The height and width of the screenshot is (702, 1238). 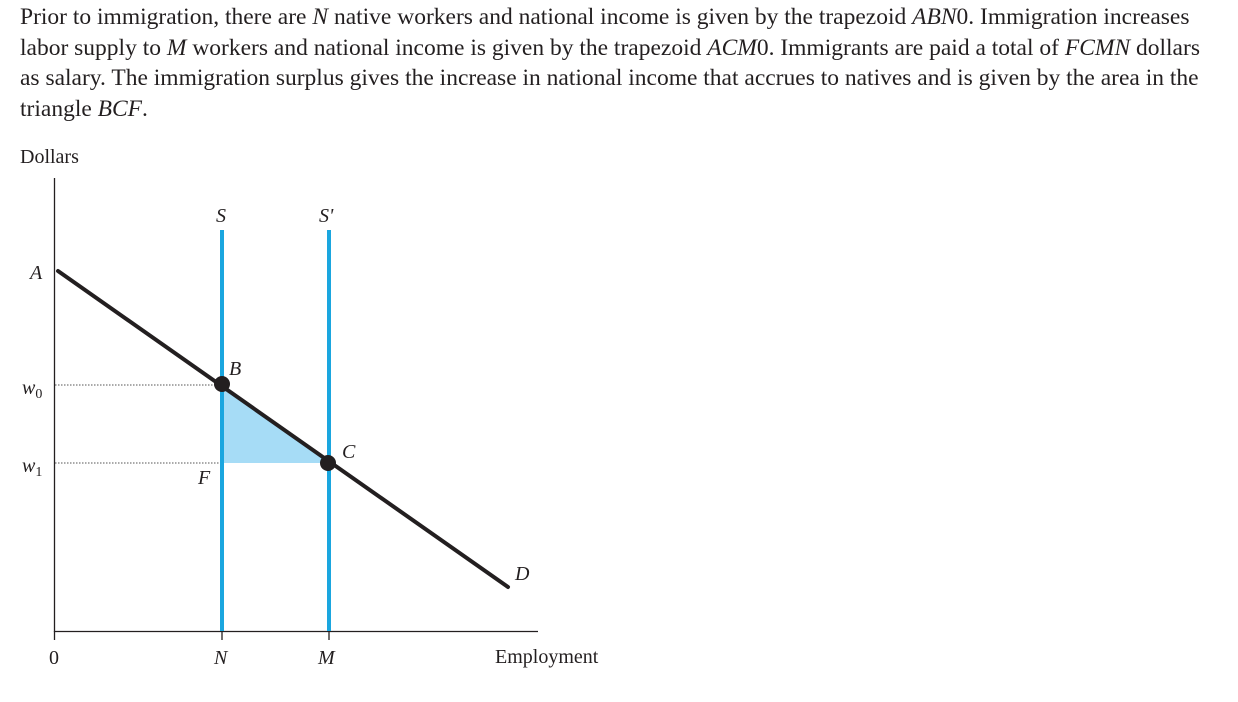 I want to click on point-b-marker, so click(x=222, y=384).